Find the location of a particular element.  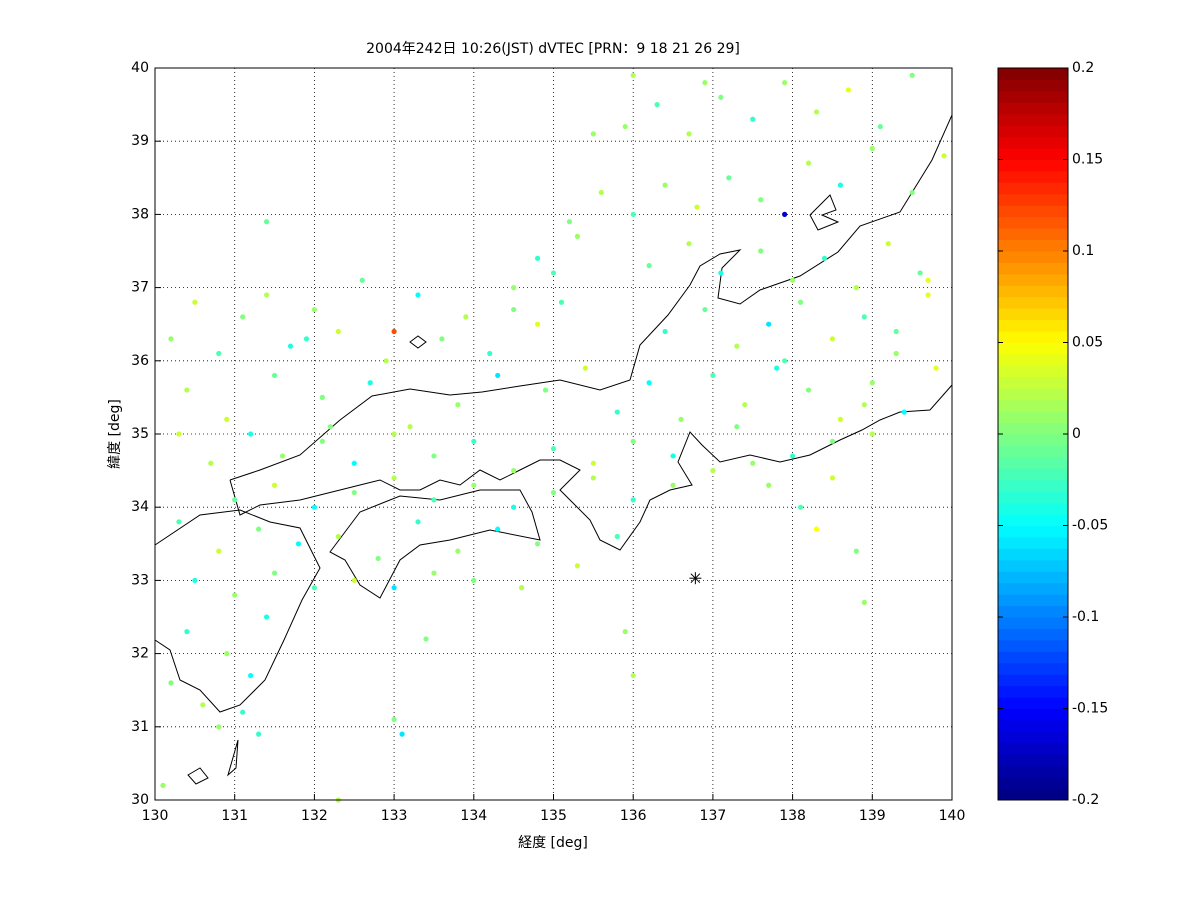

colorbar: -0.2 -0.15 -0.1 -0.05 0 0.05 0.1 0.15 0.2 is located at coordinates (1052, 434).